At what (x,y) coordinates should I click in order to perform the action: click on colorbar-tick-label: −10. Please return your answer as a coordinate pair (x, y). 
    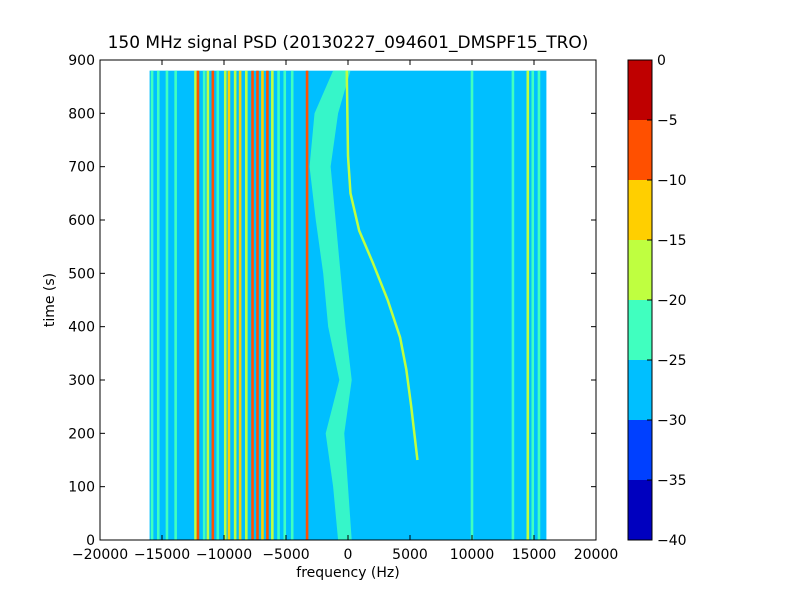
    Looking at the image, I should click on (672, 181).